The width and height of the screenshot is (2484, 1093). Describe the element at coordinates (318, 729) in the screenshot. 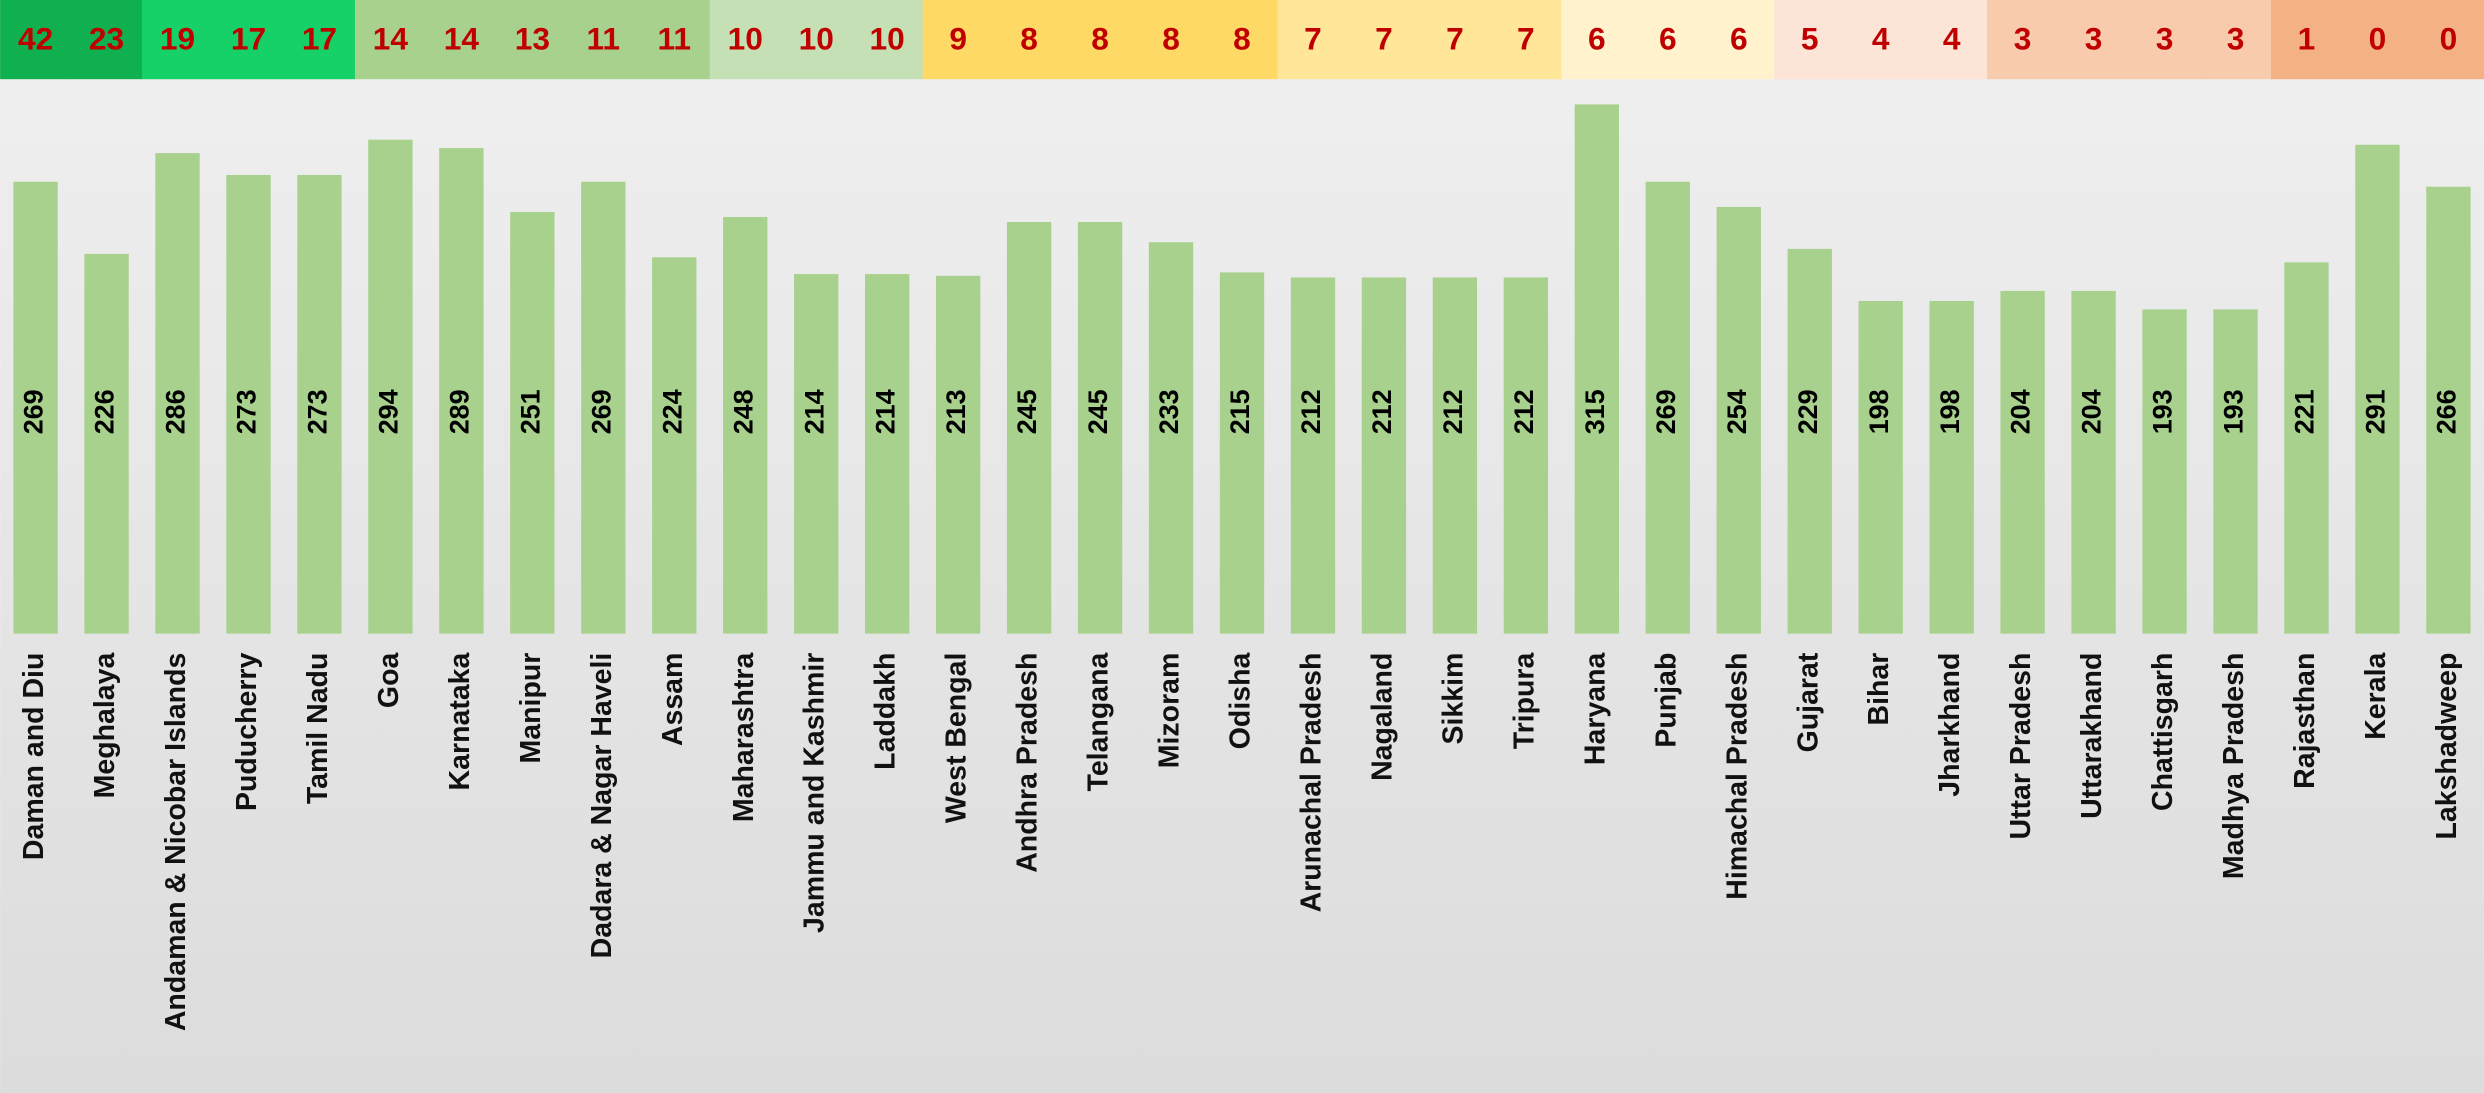

I see `x-tick-label: Tamil Nadu` at that location.